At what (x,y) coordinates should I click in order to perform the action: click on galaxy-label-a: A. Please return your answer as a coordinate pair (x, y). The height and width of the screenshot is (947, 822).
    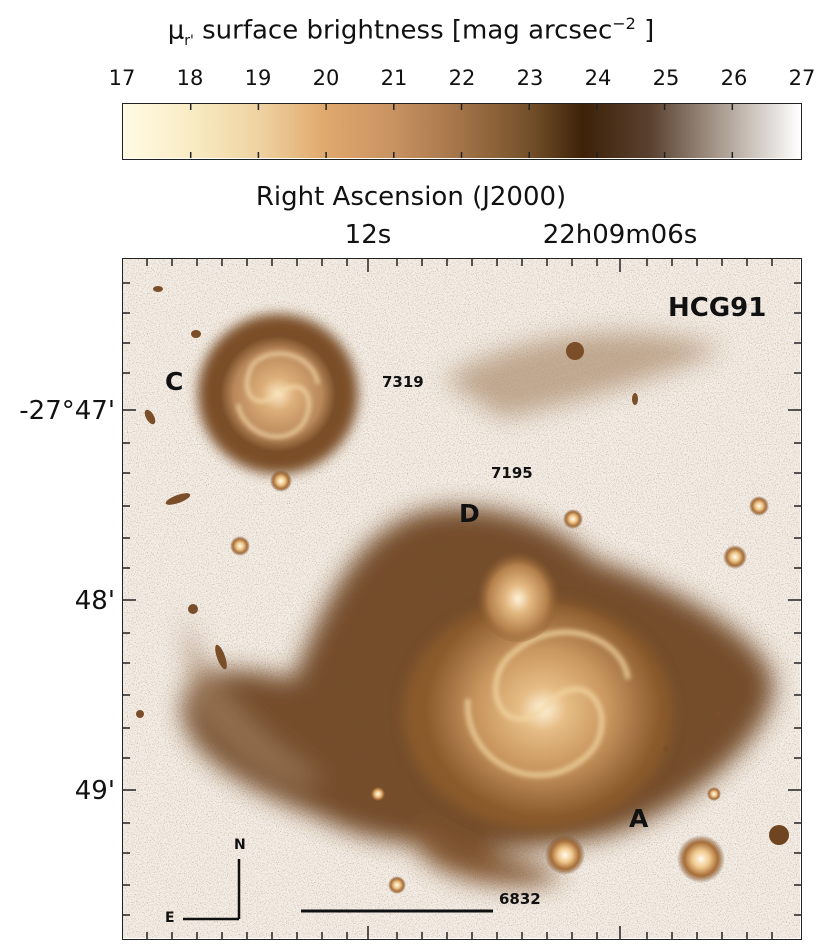
    Looking at the image, I should click on (639, 818).